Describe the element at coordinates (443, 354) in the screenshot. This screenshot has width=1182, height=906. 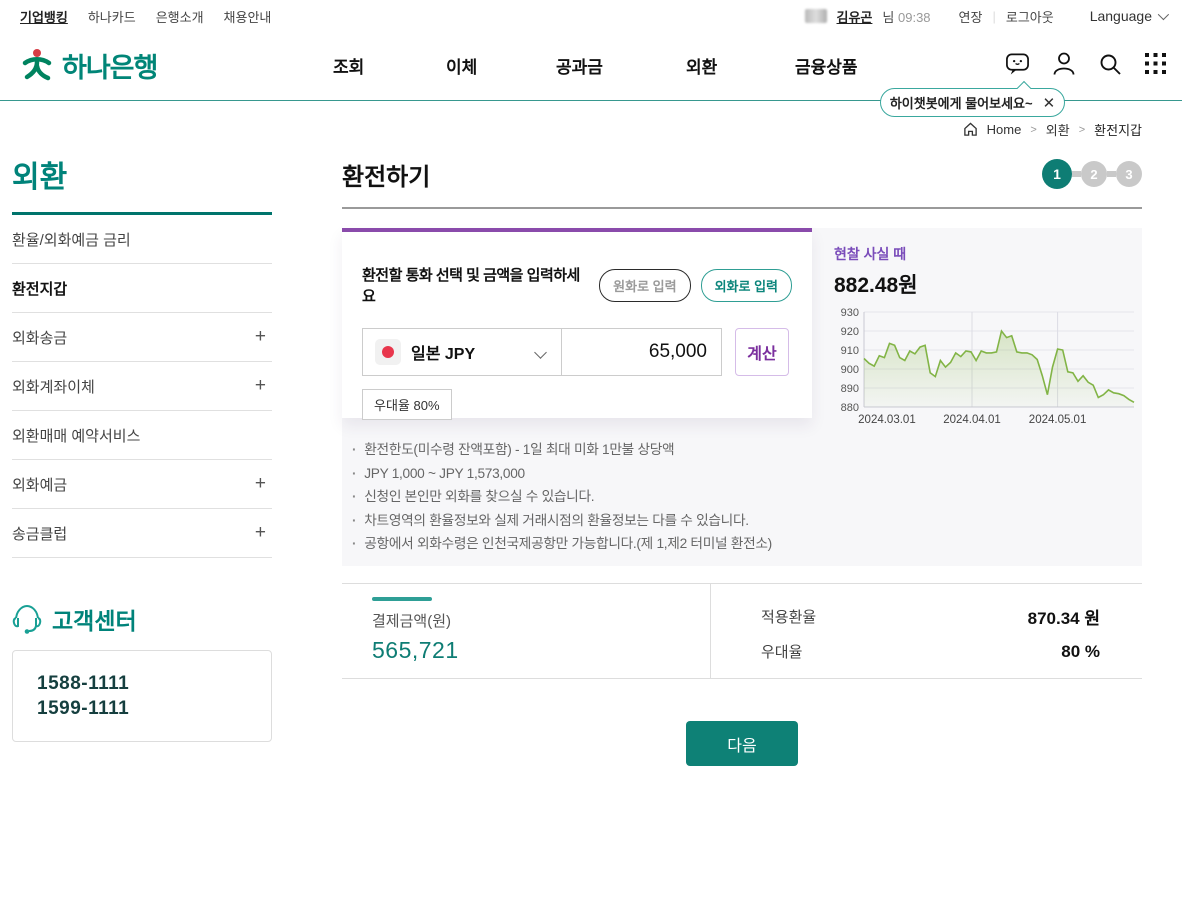
I see `currency-name: 일본 JPY` at that location.